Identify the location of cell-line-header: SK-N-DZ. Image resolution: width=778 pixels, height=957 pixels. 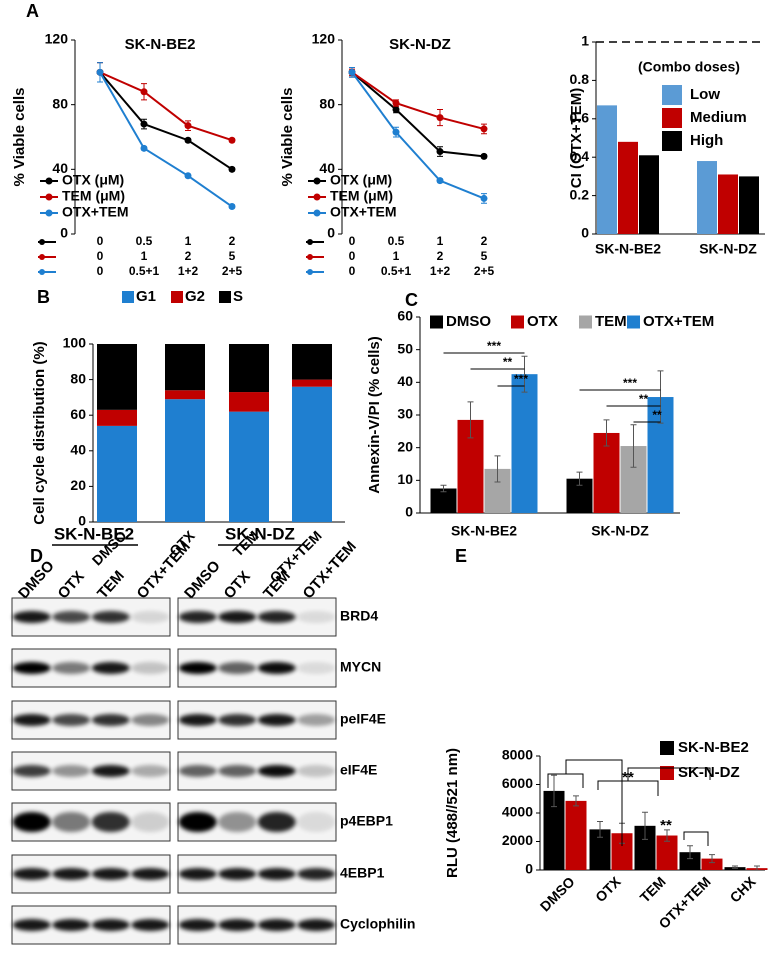
(260, 533).